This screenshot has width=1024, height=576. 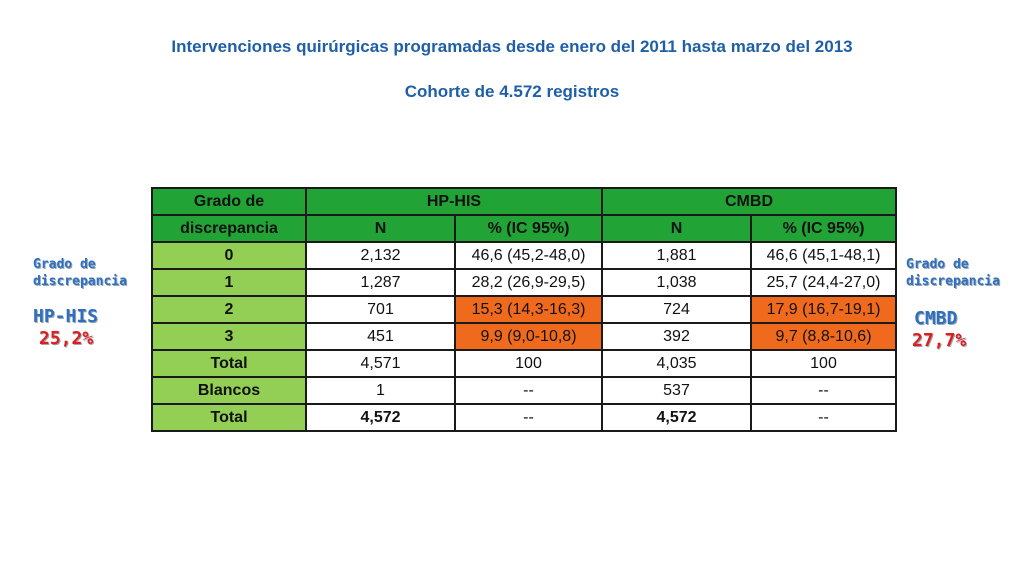 I want to click on header-cm-n: N, so click(x=676, y=228).